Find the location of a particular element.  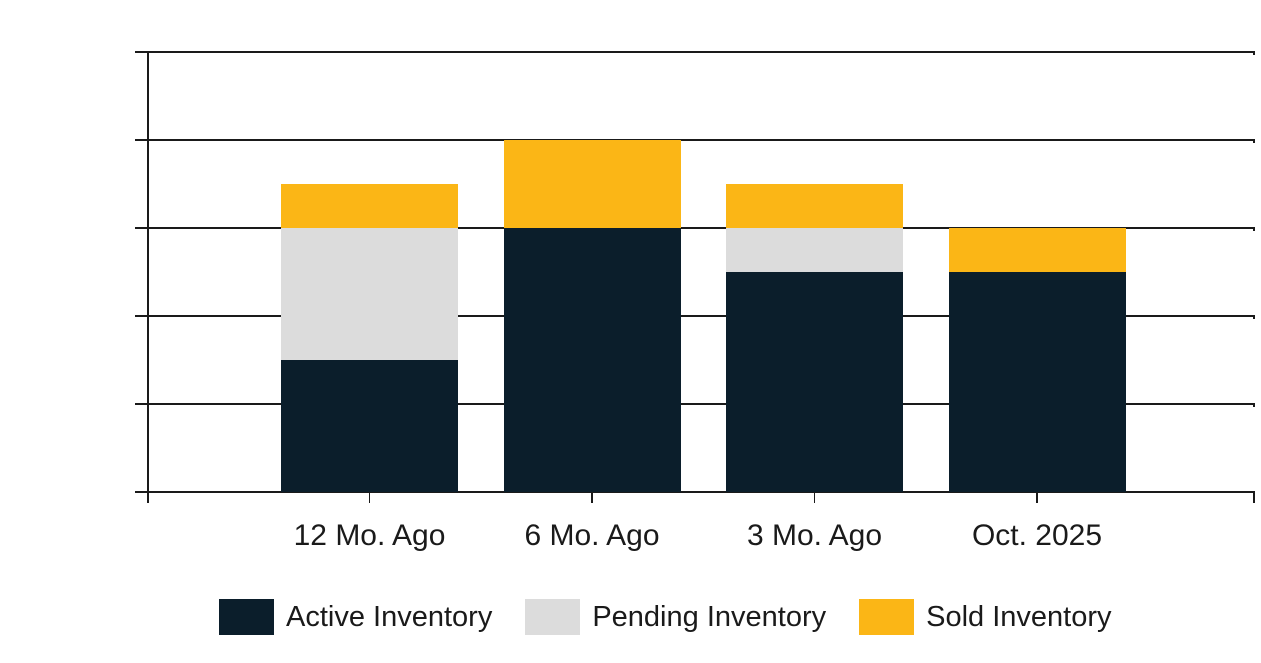

bar-2-segment-sold is located at coordinates (592, 184).